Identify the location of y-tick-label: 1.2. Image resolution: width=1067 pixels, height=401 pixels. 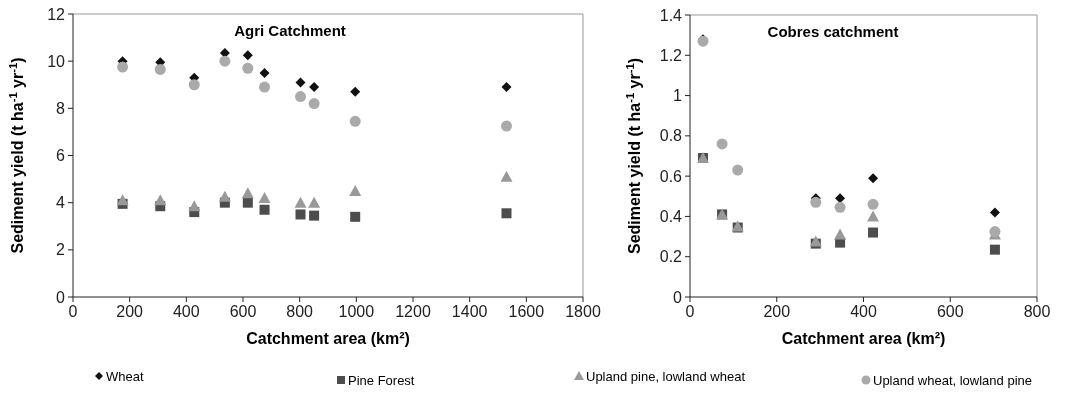
(671, 55).